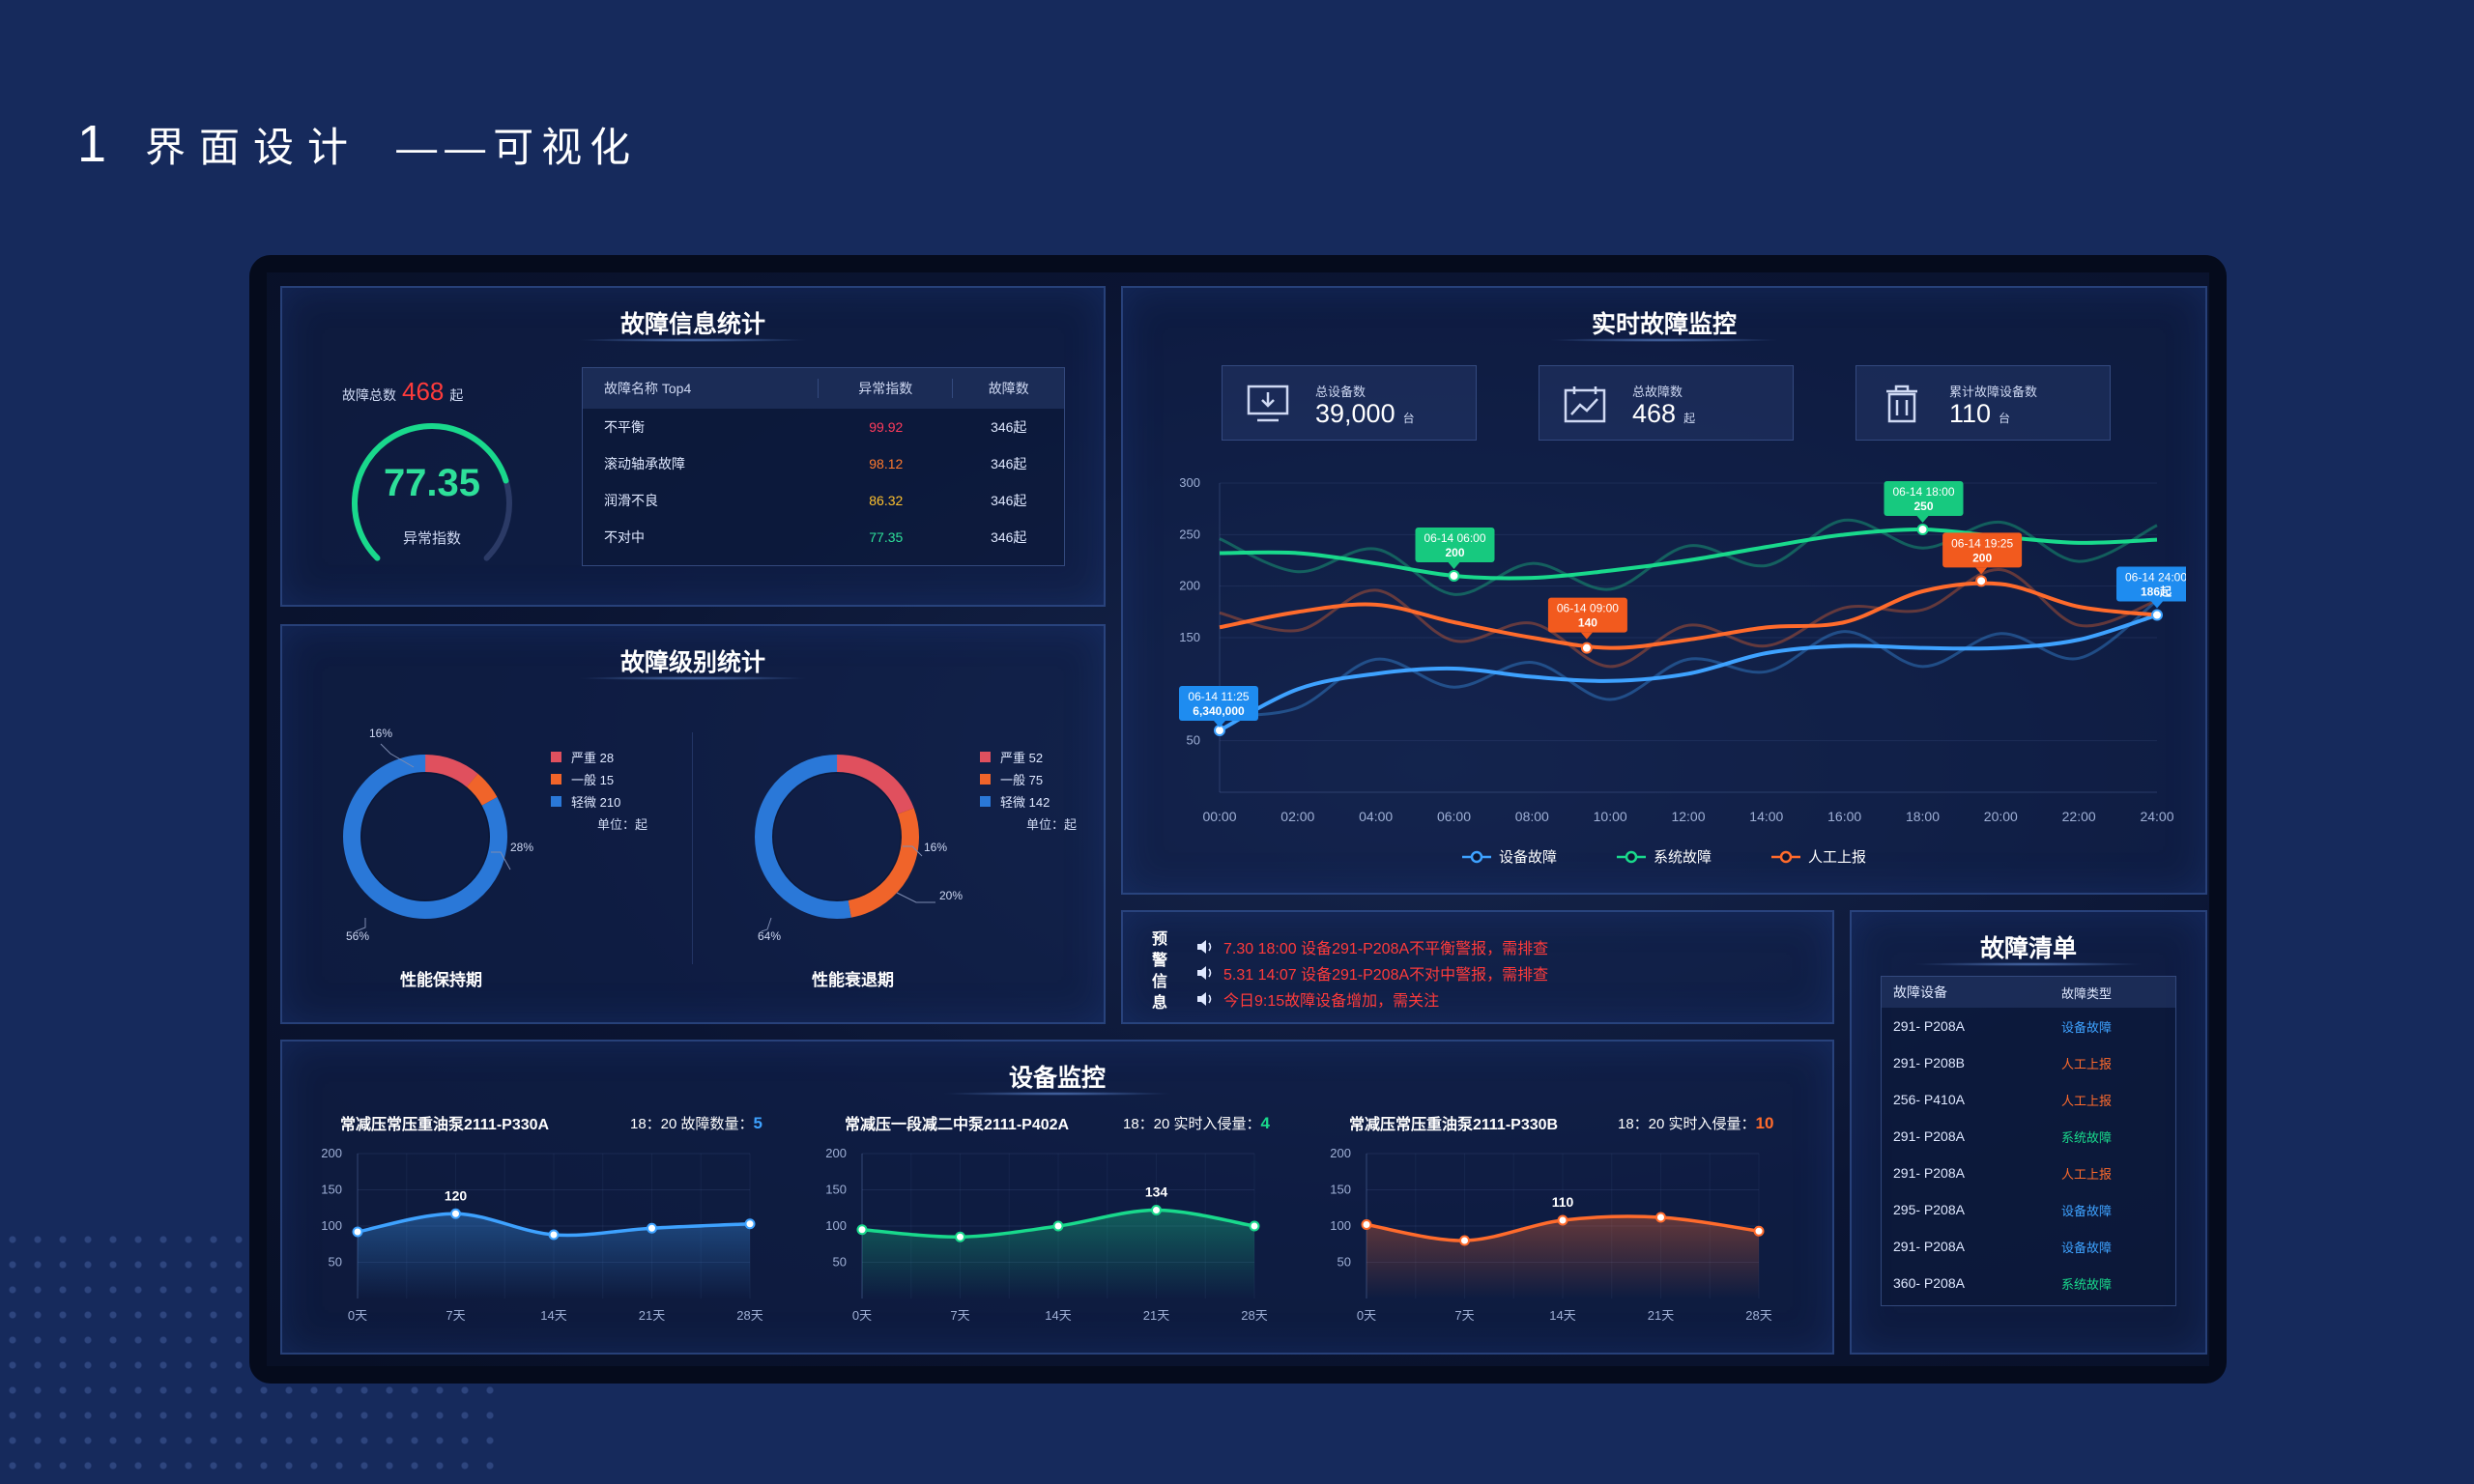  What do you see at coordinates (554, 1256) in the screenshot?
I see `area-fill` at bounding box center [554, 1256].